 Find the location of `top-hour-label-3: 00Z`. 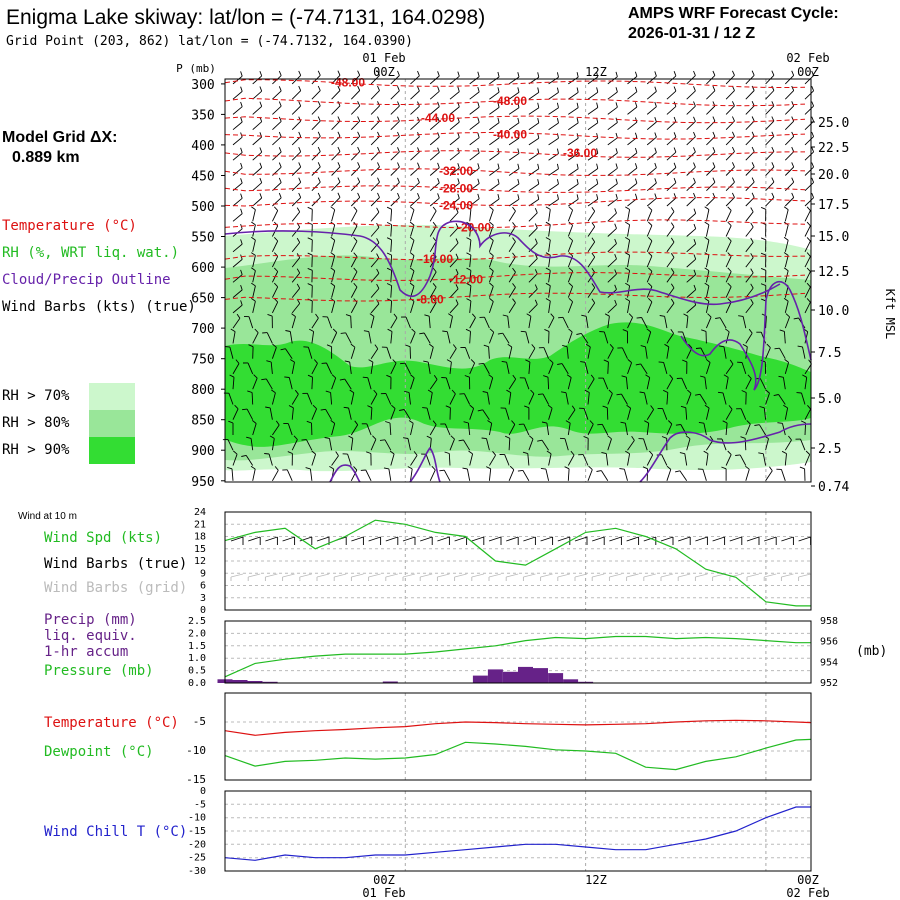

top-hour-label-3: 00Z is located at coordinates (808, 72).